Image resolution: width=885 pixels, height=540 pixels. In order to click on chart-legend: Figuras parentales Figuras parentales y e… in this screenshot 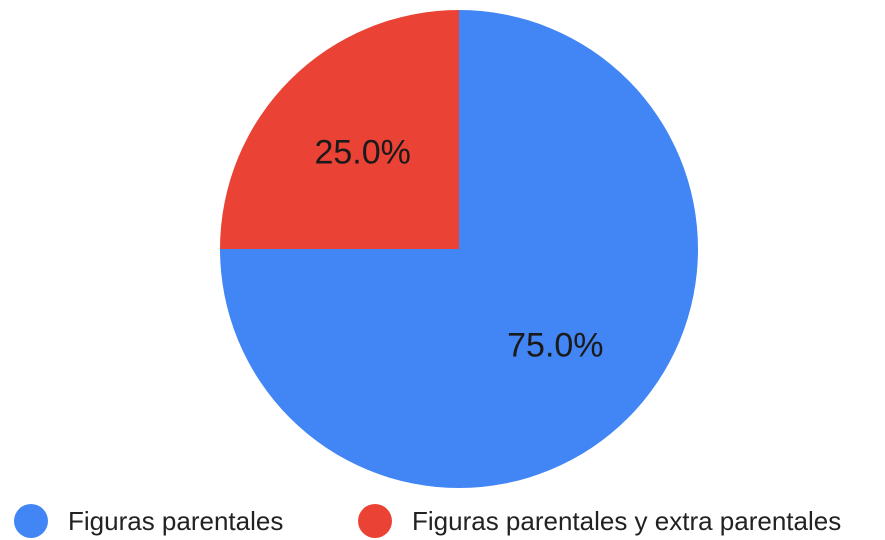, I will do `click(427, 521)`.